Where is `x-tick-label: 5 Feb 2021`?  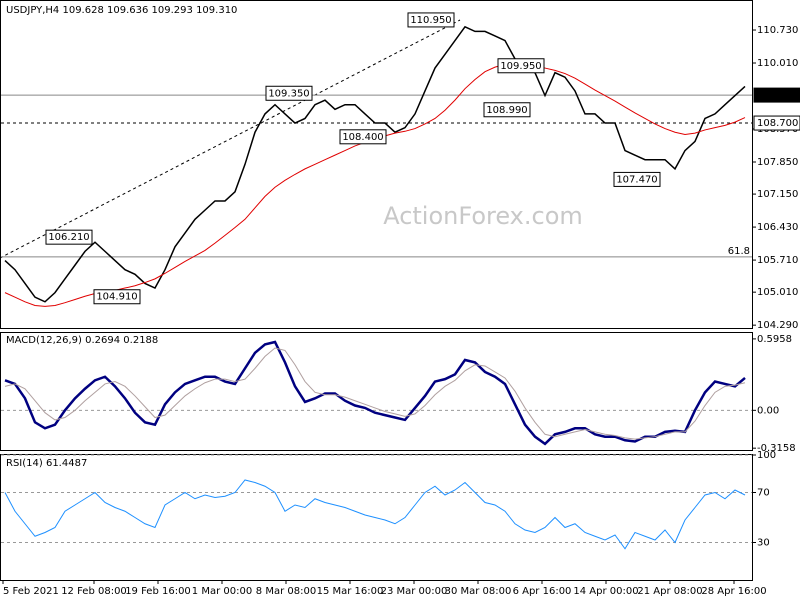
x-tick-label: 5 Feb 2021 is located at coordinates (31, 591).